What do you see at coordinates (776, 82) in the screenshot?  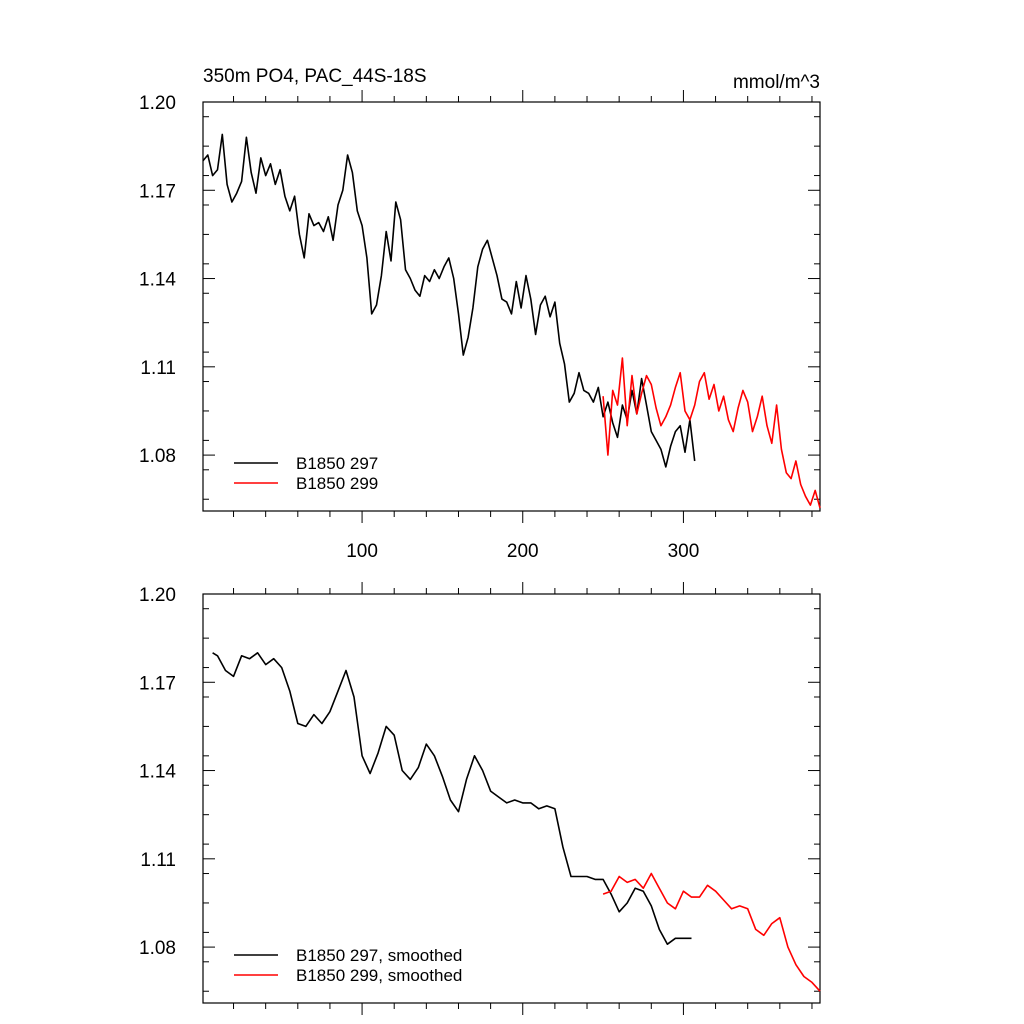 I see `units-label: mmol/m^3` at bounding box center [776, 82].